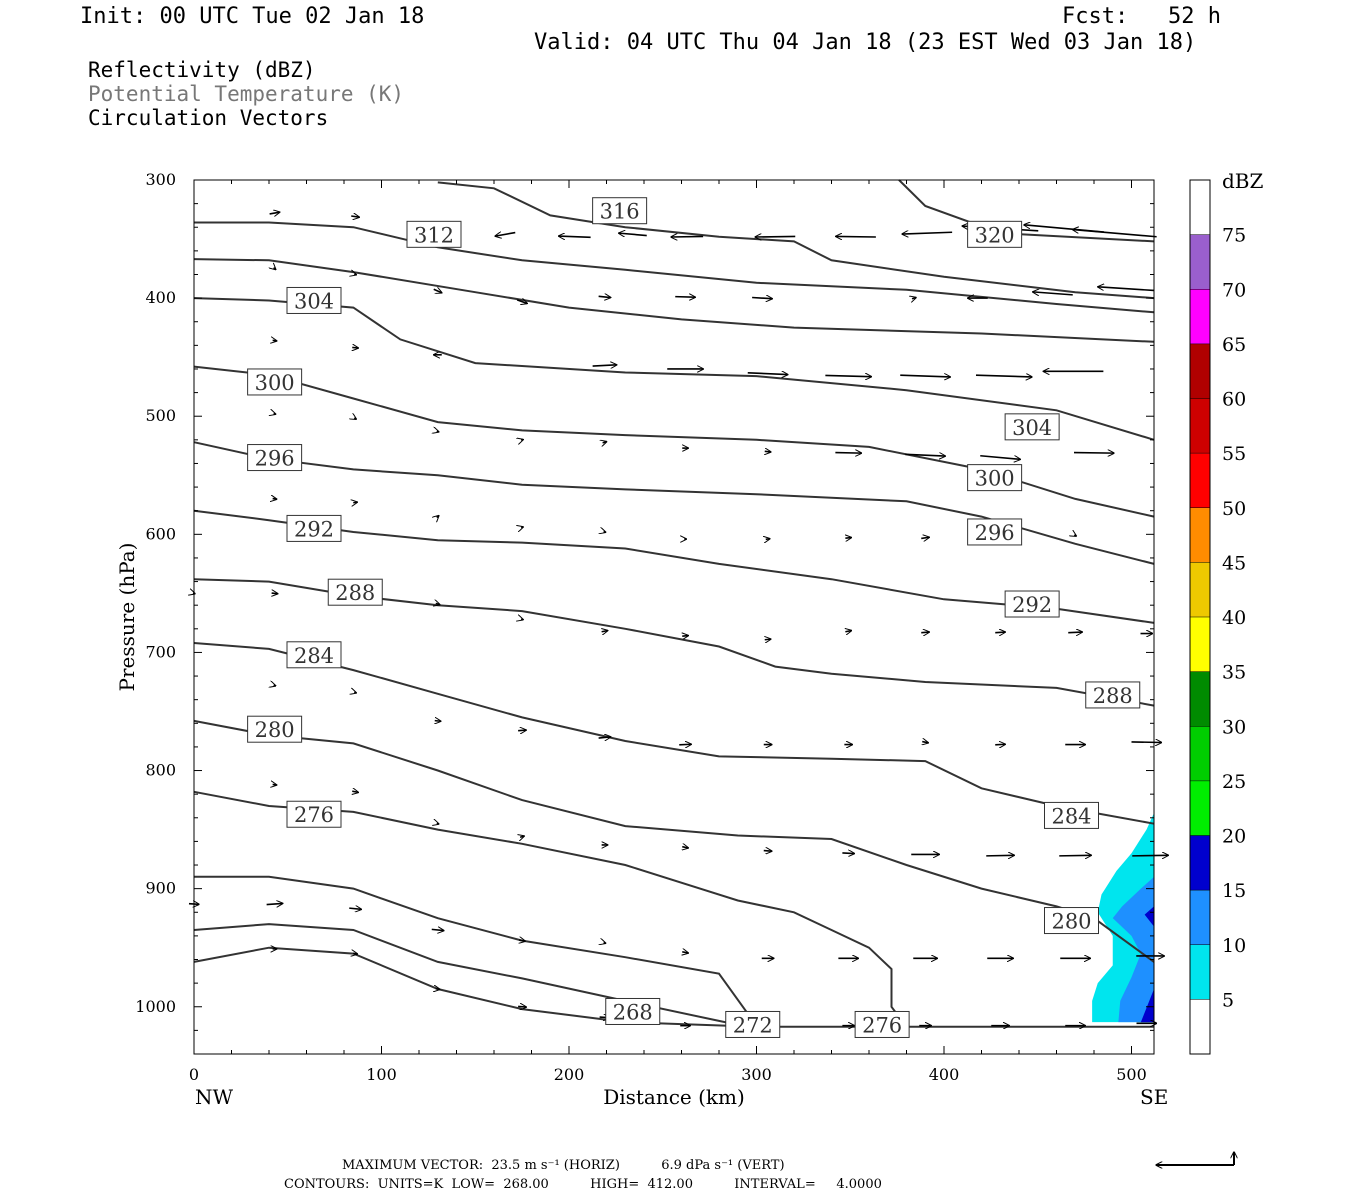 The image size is (1350, 1200). What do you see at coordinates (1131, 1074) in the screenshot?
I see `x-tick-label: 500` at bounding box center [1131, 1074].